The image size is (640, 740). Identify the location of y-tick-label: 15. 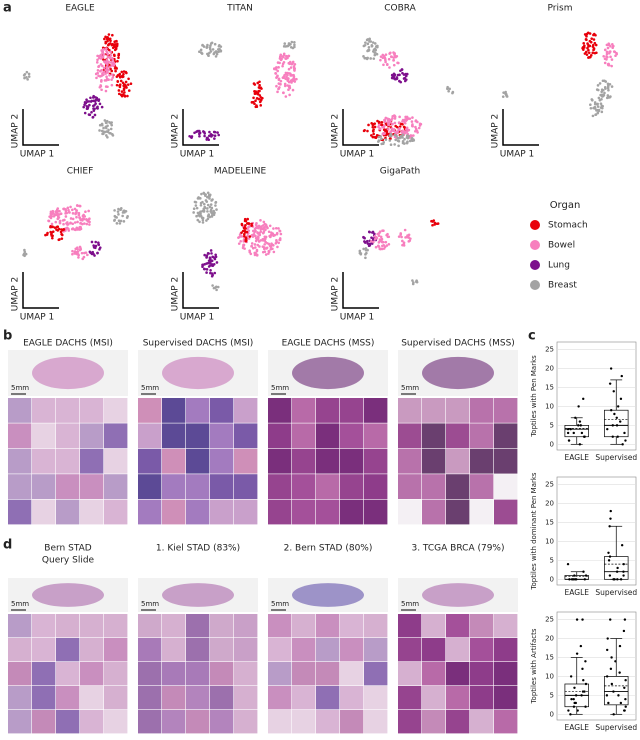
(549, 657).